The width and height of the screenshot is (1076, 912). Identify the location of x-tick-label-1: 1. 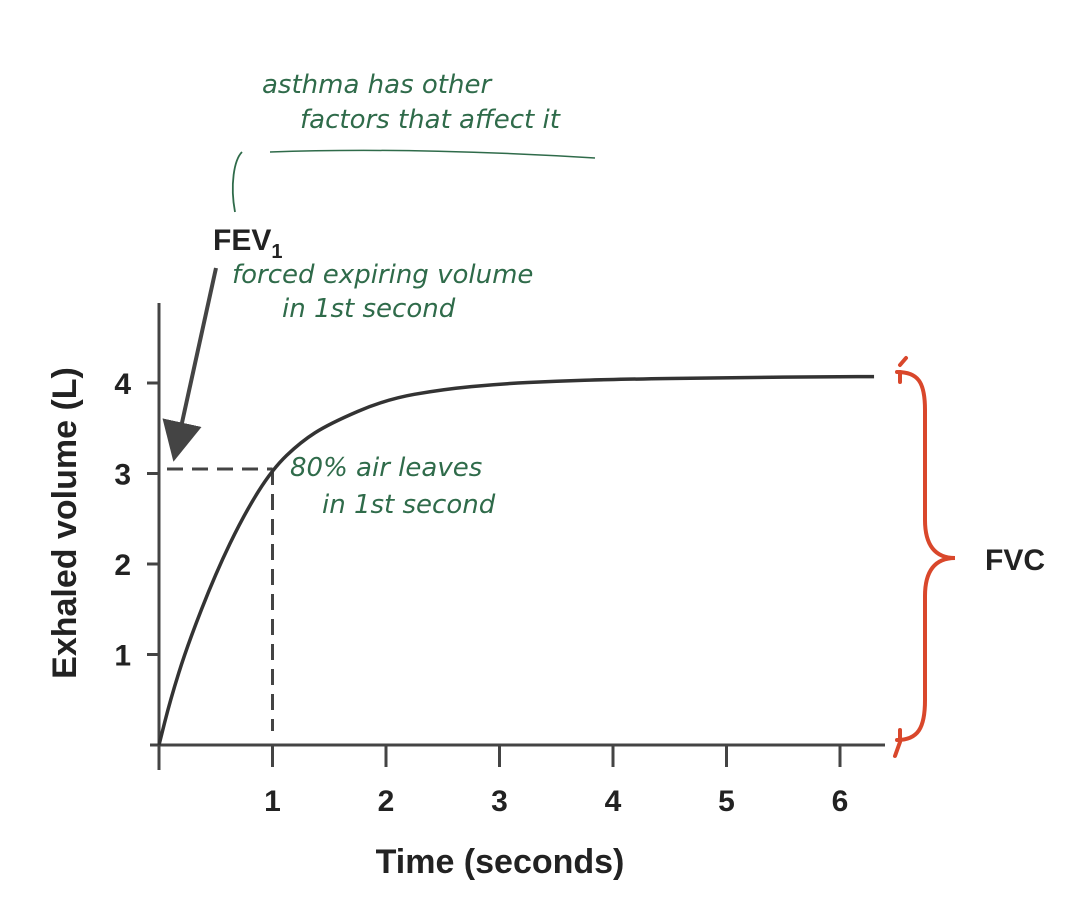
(272, 801).